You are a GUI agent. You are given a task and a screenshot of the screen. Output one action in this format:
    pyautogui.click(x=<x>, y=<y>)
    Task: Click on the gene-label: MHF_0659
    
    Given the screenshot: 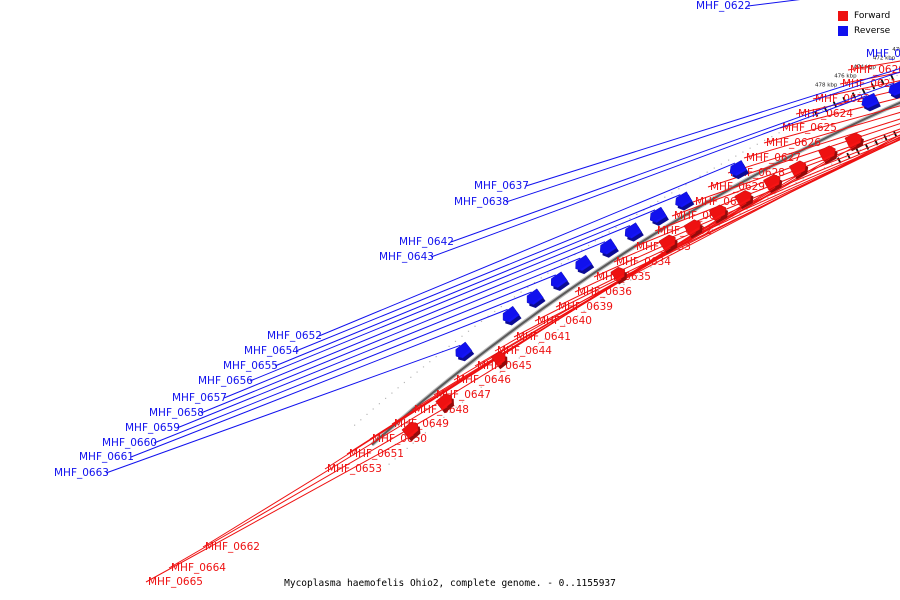 What is the action you would take?
    pyautogui.click(x=152, y=428)
    